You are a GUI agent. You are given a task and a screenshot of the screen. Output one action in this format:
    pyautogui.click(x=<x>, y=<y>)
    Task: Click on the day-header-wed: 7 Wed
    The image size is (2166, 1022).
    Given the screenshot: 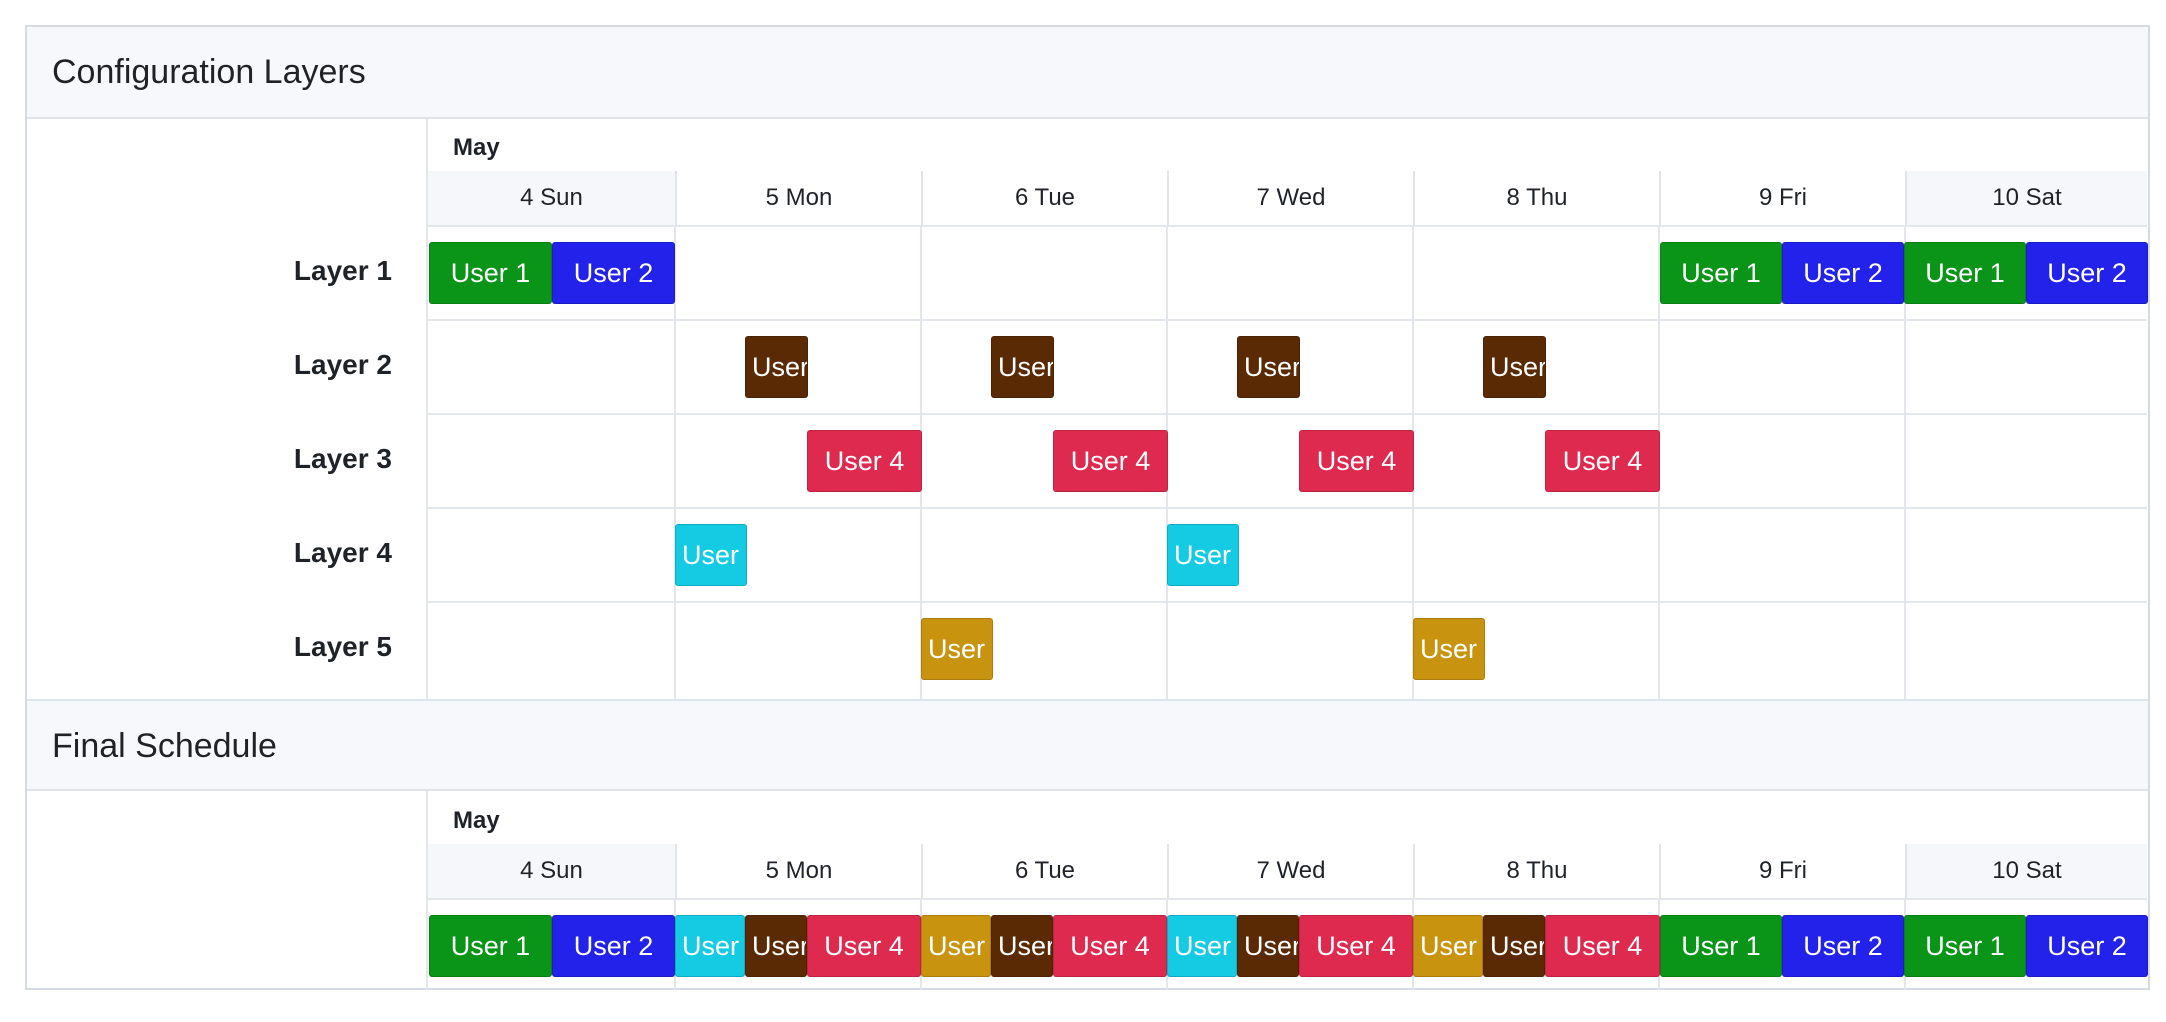 What is the action you would take?
    pyautogui.click(x=1290, y=198)
    